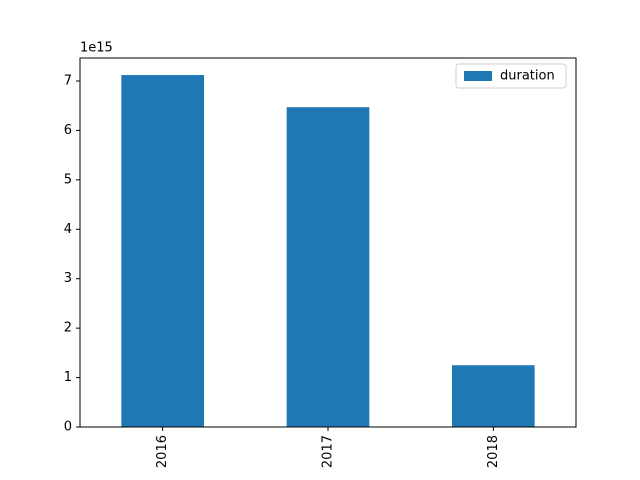 Image resolution: width=640 pixels, height=480 pixels. What do you see at coordinates (68, 377) in the screenshot?
I see `y-tick-label: 1` at bounding box center [68, 377].